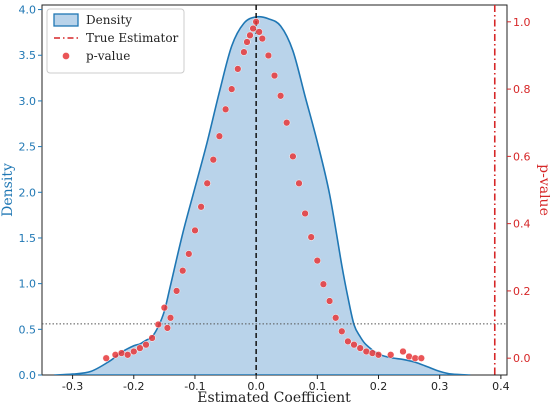  What do you see at coordinates (519, 190) in the screenshot?
I see `right-y-axis-ticks: 0.0 0.2 0.4 0.6 0.8 1.0` at bounding box center [519, 190].